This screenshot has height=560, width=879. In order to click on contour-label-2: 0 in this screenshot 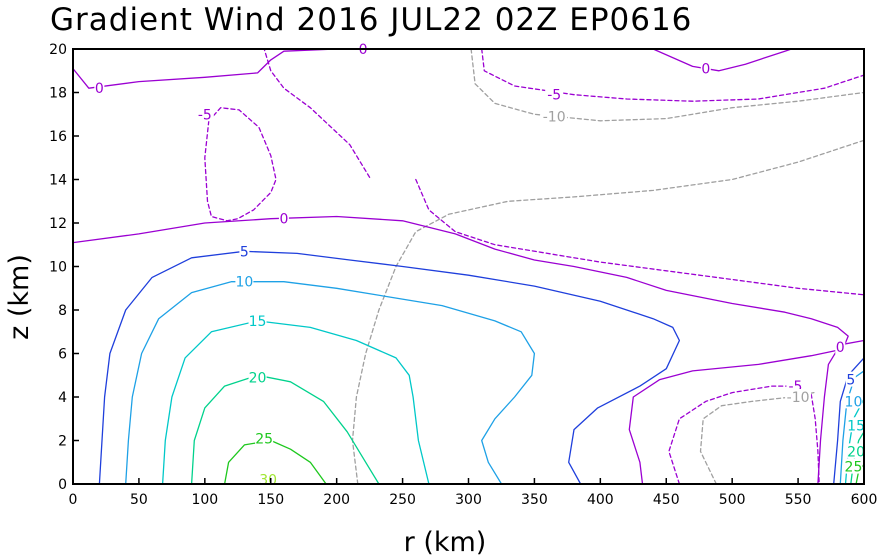, I will do `click(705, 70)`.